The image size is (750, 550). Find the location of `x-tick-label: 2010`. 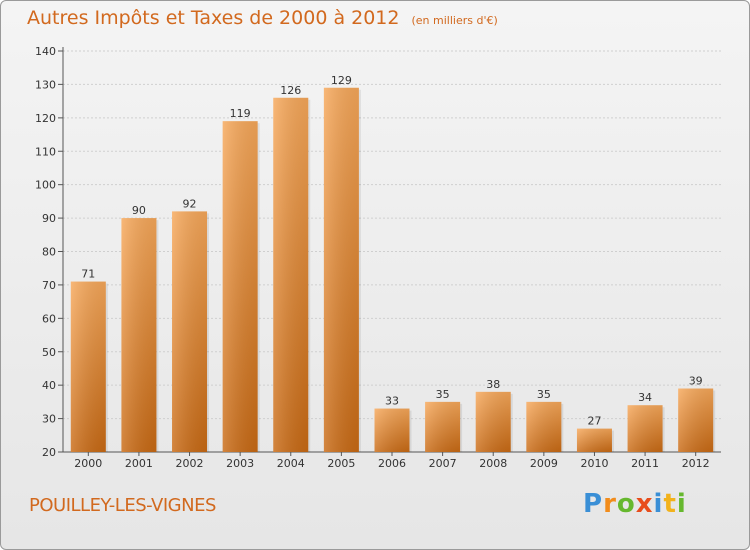

x-tick-label: 2010 is located at coordinates (594, 463).